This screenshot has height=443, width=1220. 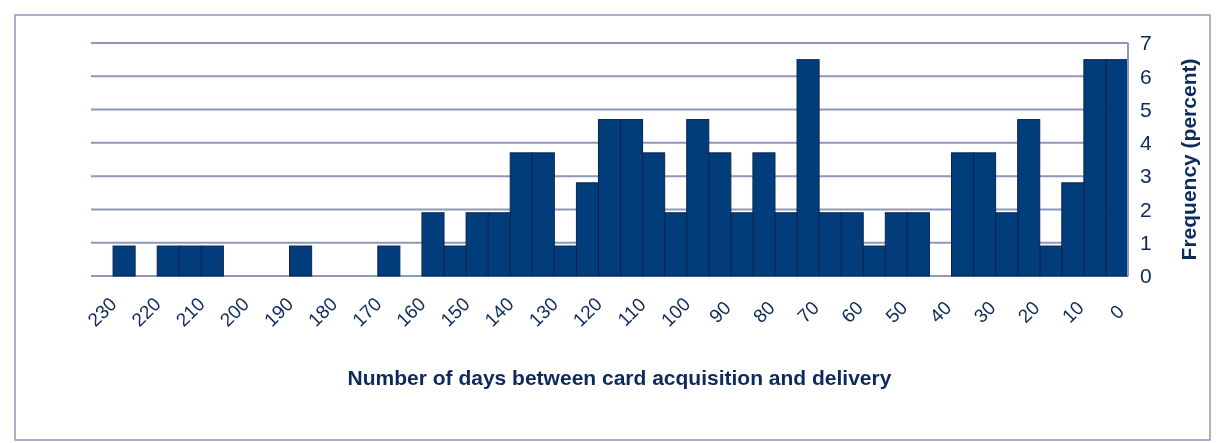 I want to click on x-tick-label: 100, so click(x=676, y=312).